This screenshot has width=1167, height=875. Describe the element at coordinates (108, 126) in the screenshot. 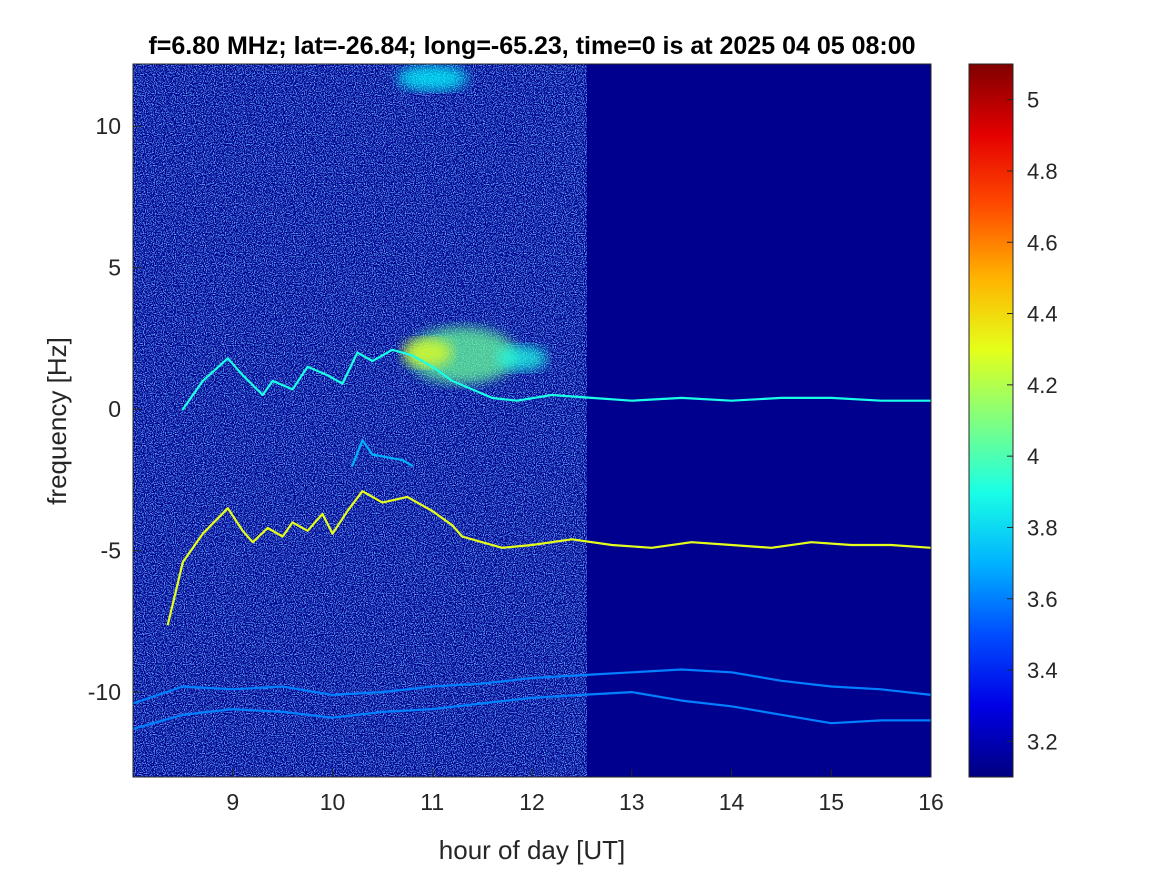

I see `y-tick-label: 10` at that location.